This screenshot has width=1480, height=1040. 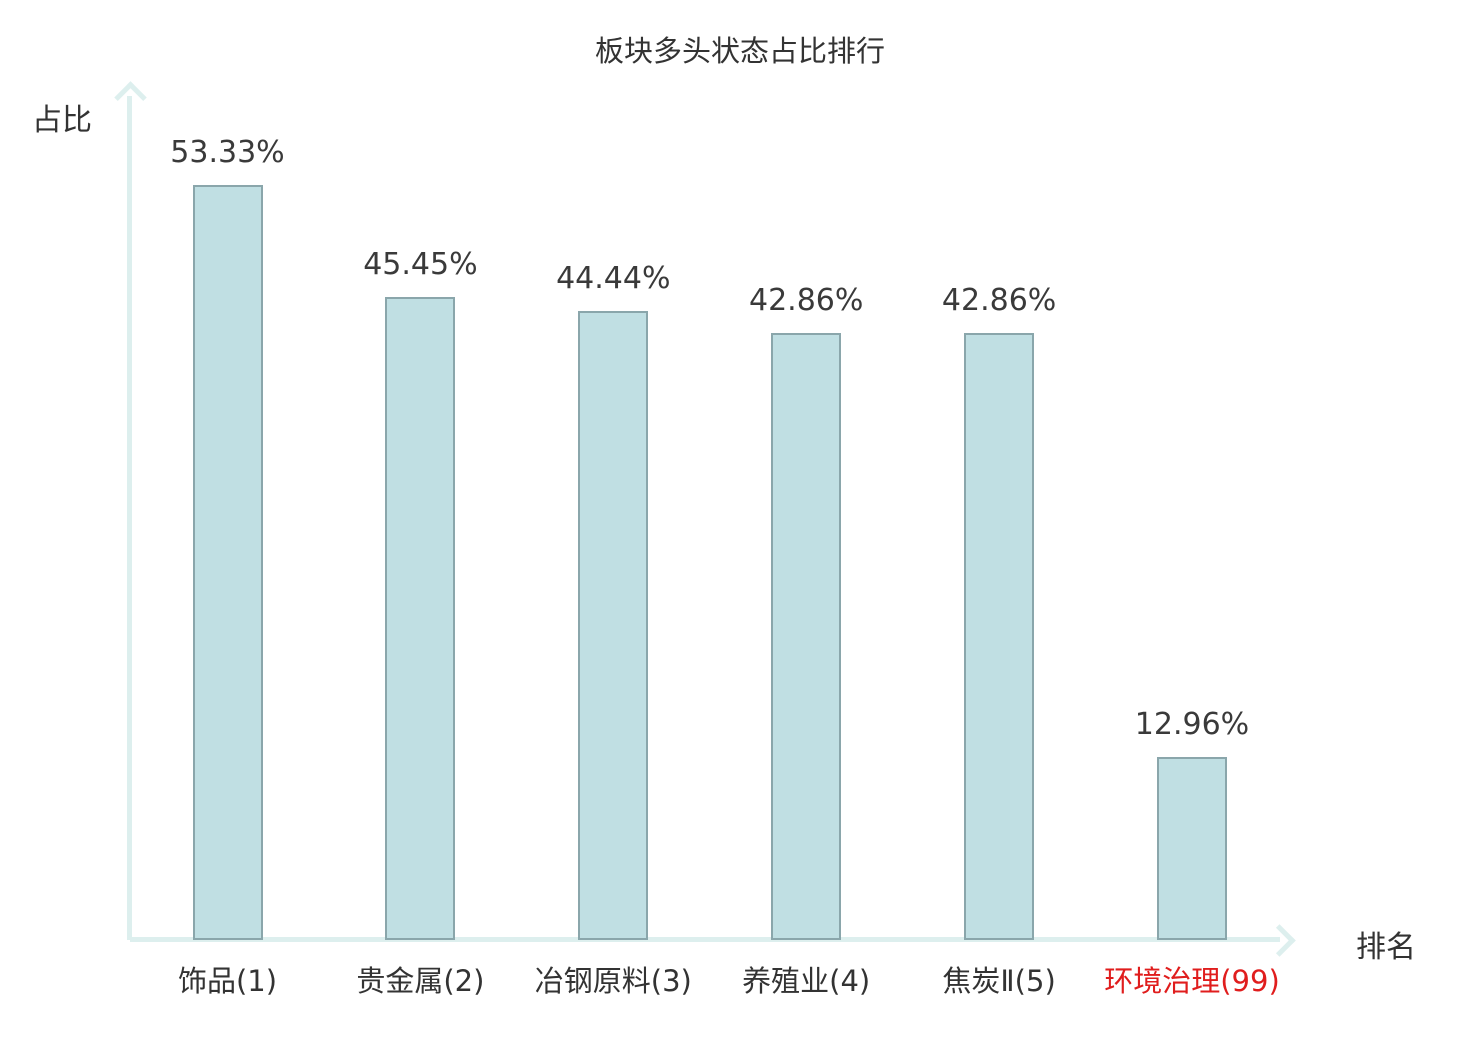 What do you see at coordinates (1192, 981) in the screenshot?
I see `category-label: 环境治理(99)` at bounding box center [1192, 981].